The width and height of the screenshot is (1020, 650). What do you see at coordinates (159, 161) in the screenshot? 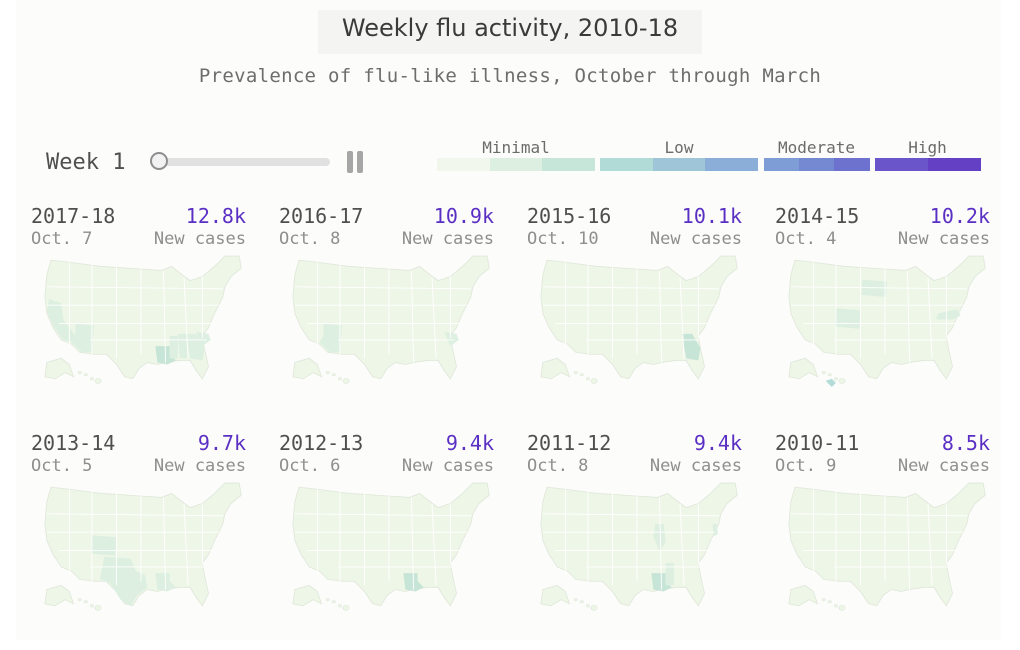
I see `week-slider-thumb` at bounding box center [159, 161].